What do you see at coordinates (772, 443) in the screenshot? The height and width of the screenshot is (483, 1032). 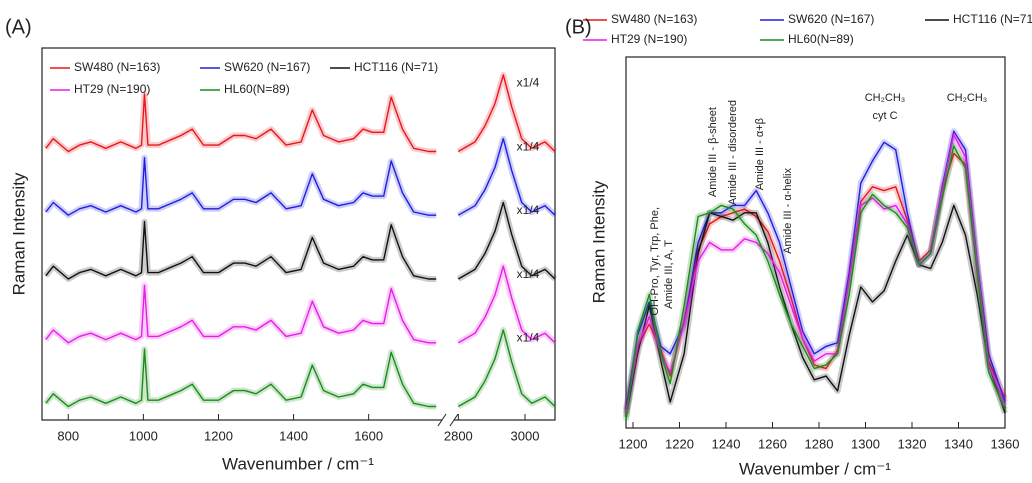 I see `x-tick-label: 1260` at bounding box center [772, 443].